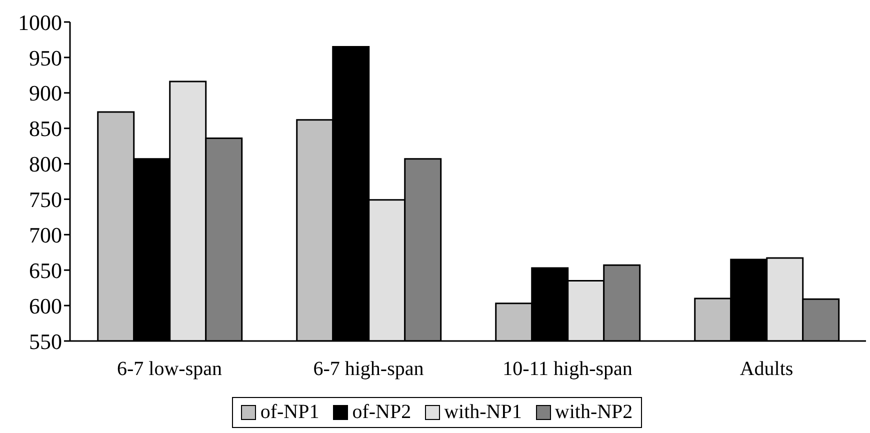 The height and width of the screenshot is (433, 870). I want to click on x-tick-label: 6-7 low-span, so click(169, 369).